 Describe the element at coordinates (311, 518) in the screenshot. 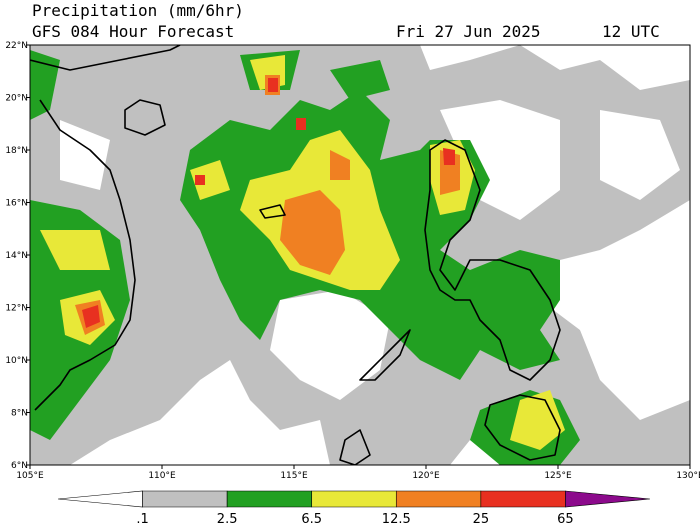

I see `colorbar-label: 6.5` at that location.